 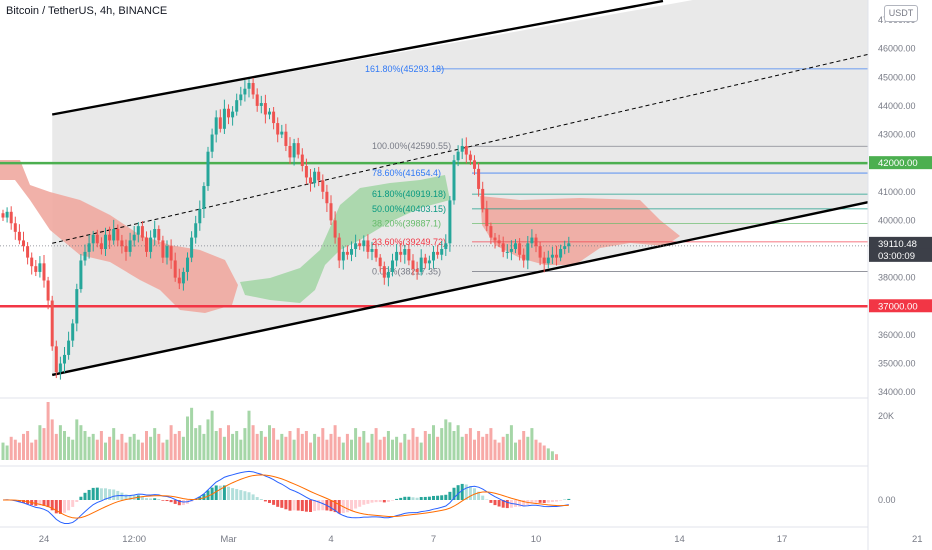 I want to click on fib-level-label: 100.00%(42590.55), so click(x=411, y=146).